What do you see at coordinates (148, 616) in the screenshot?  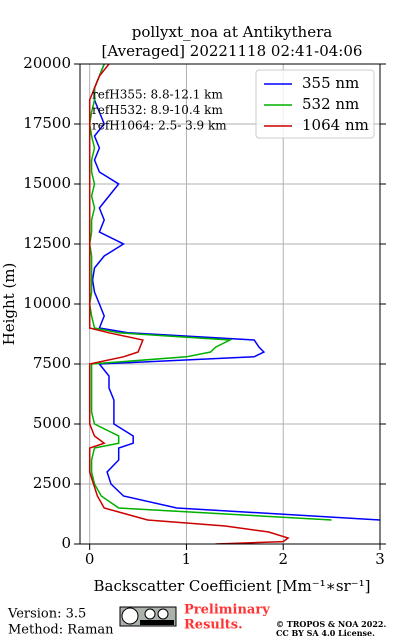 I see `cc-logo` at bounding box center [148, 616].